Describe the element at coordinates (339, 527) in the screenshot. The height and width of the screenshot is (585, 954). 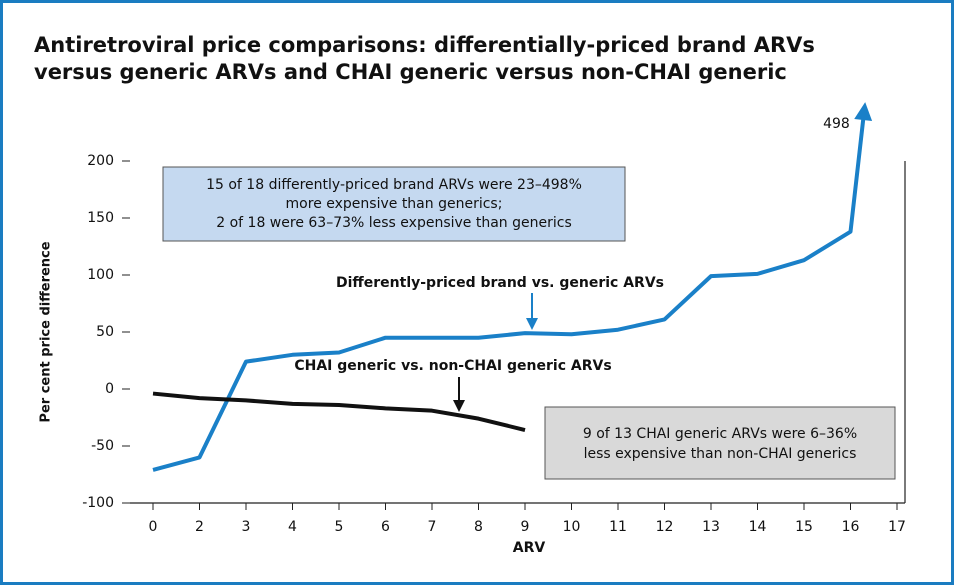
I see `x-tick-label: 5` at that location.